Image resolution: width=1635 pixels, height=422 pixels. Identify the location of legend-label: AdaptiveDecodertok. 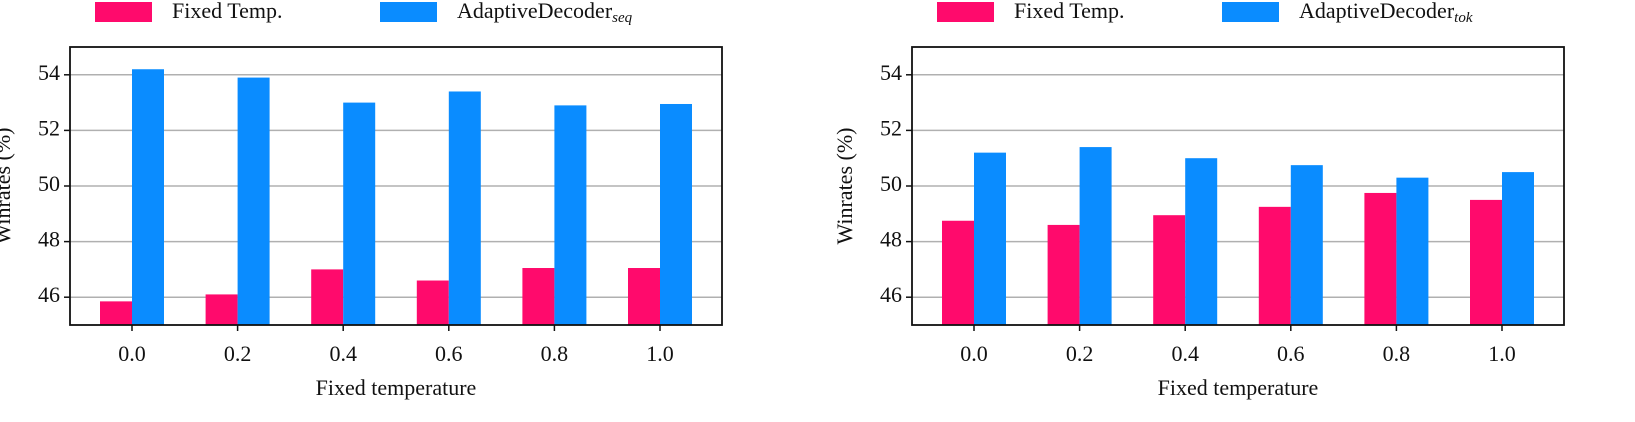
(1386, 13).